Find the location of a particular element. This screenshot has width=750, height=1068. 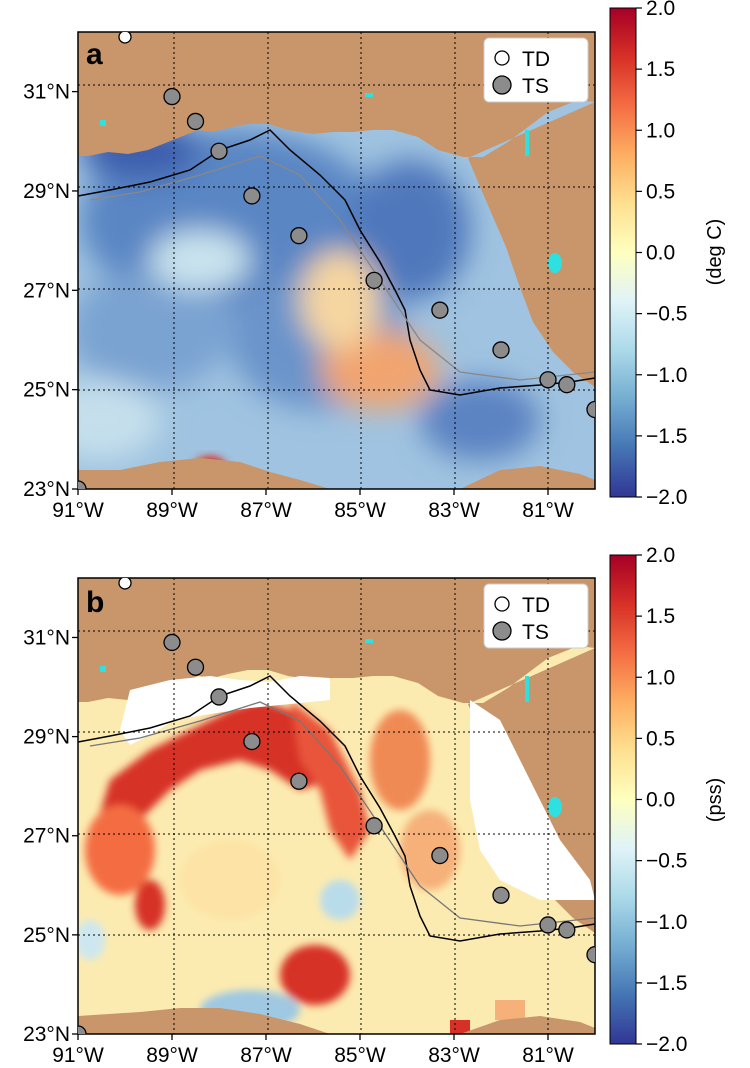

panel-a-label: a is located at coordinates (94, 54).